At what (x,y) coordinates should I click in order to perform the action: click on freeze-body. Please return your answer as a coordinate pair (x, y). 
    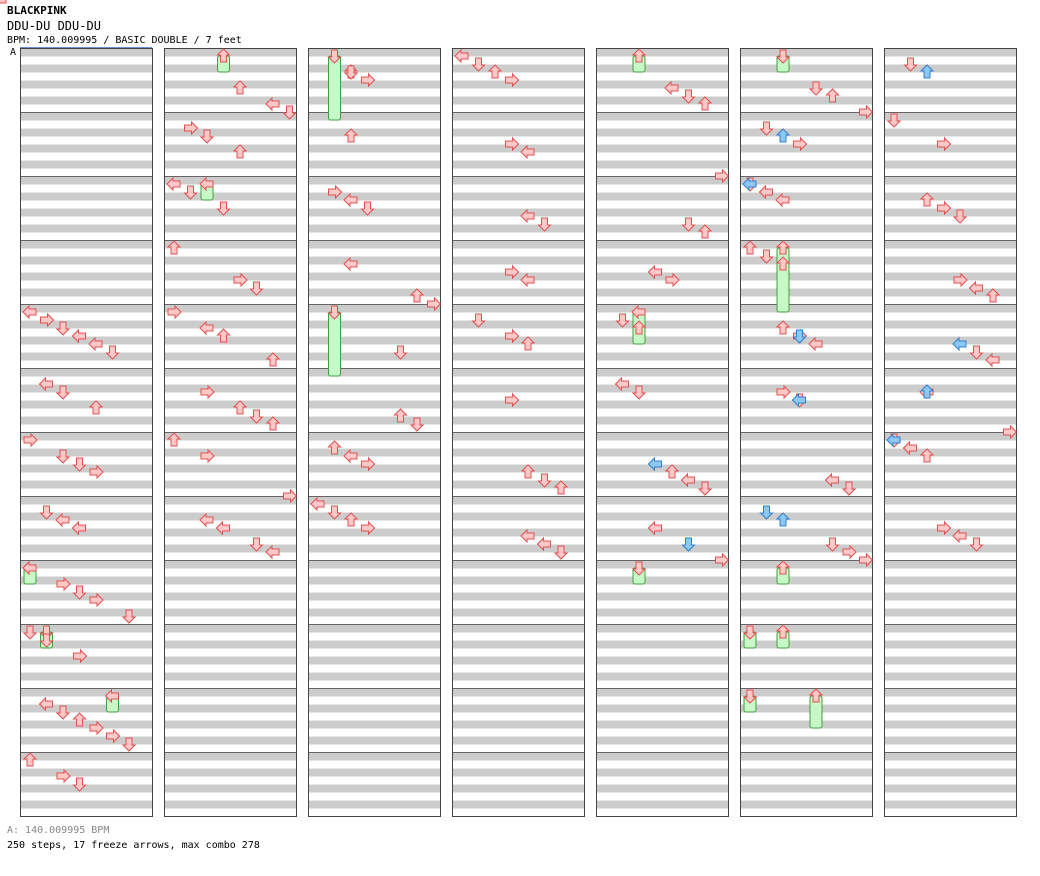
    Looking at the image, I should click on (334, 344).